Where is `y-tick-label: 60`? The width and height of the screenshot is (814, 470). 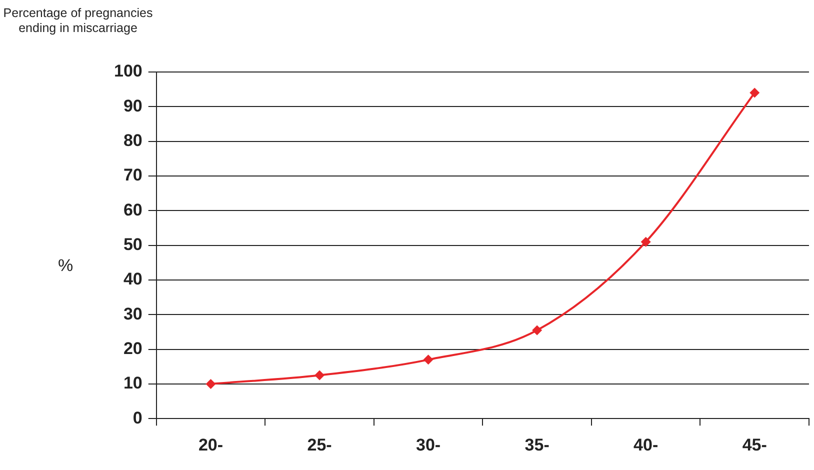 y-tick-label: 60 is located at coordinates (132, 210).